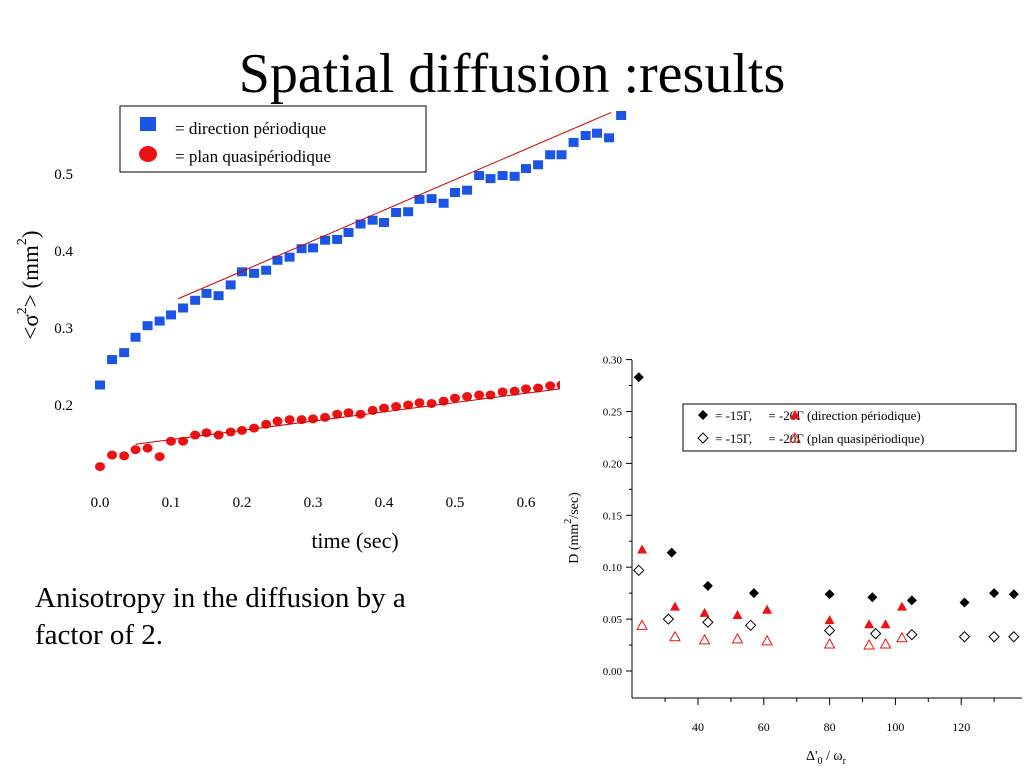 Image resolution: width=1024 pixels, height=768 pixels. I want to click on y-tick-label: 0.3, so click(63, 329).